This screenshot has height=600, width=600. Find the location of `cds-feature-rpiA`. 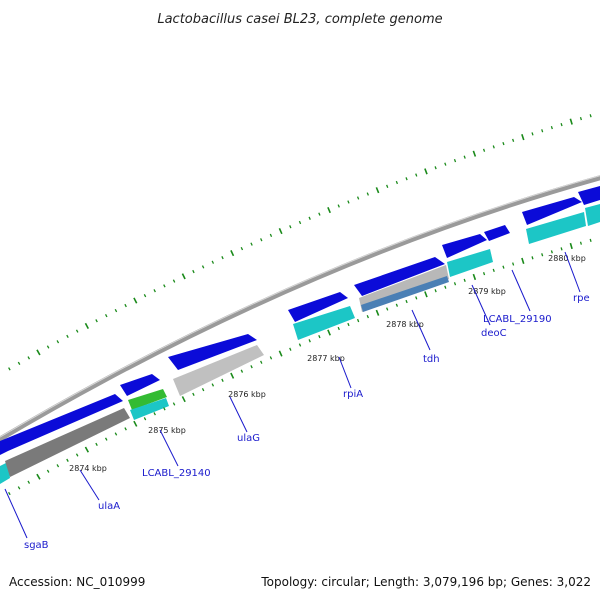

cds-feature-rpiA is located at coordinates (318, 307).